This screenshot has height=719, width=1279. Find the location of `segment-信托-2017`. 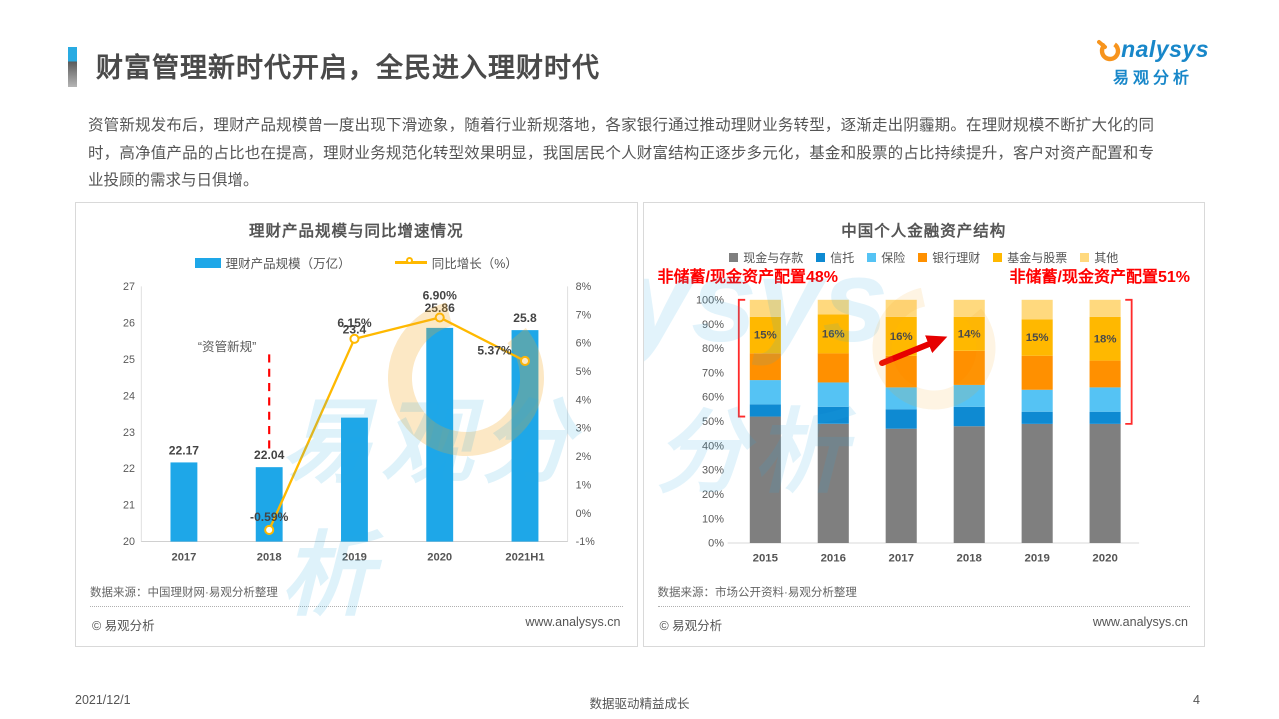

segment-信托-2017 is located at coordinates (901, 418).